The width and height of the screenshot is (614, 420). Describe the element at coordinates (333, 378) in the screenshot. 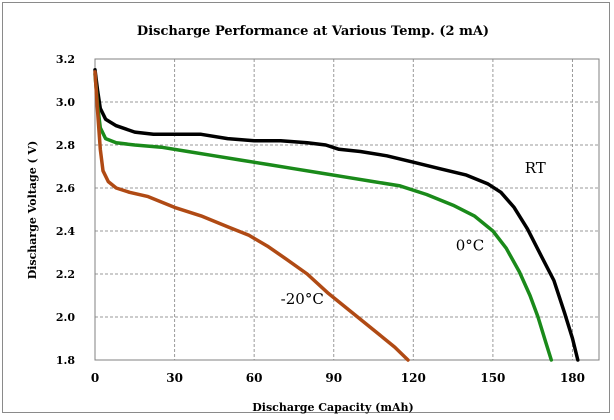

I see `x-tick-label: 90` at that location.